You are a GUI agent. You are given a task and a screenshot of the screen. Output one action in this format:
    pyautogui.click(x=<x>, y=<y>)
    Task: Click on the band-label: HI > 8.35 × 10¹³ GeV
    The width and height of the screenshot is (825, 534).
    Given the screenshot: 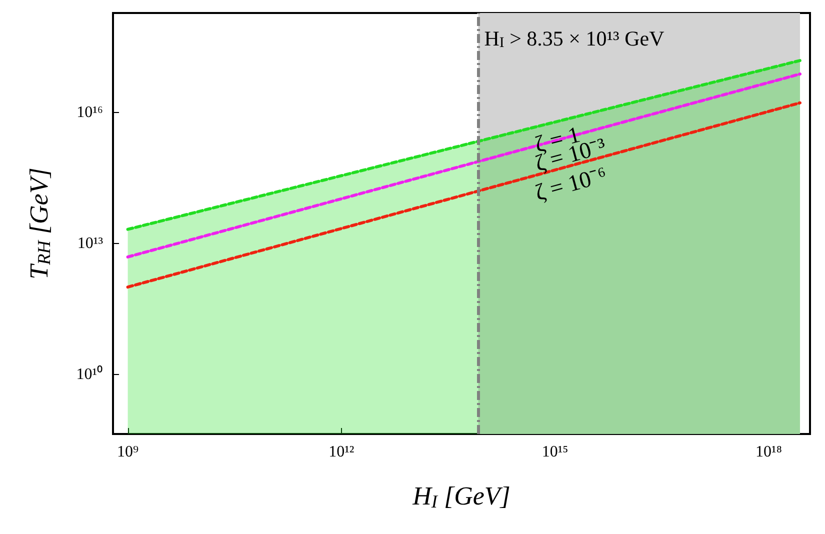 What is the action you would take?
    pyautogui.click(x=574, y=38)
    